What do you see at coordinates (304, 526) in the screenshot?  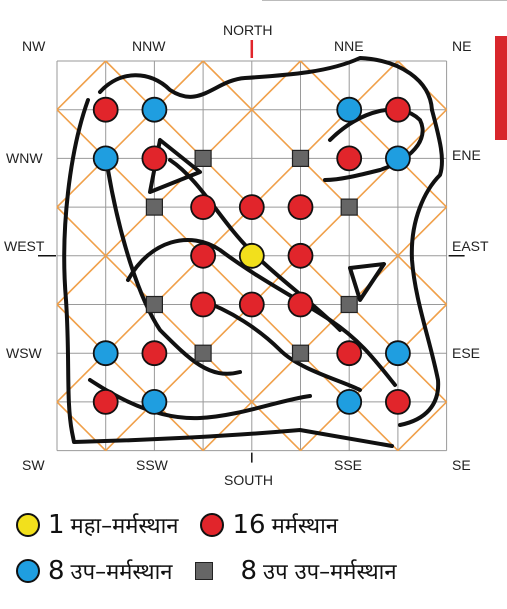 I see `legend-marma-label: मर्मस्थान` at bounding box center [304, 526].